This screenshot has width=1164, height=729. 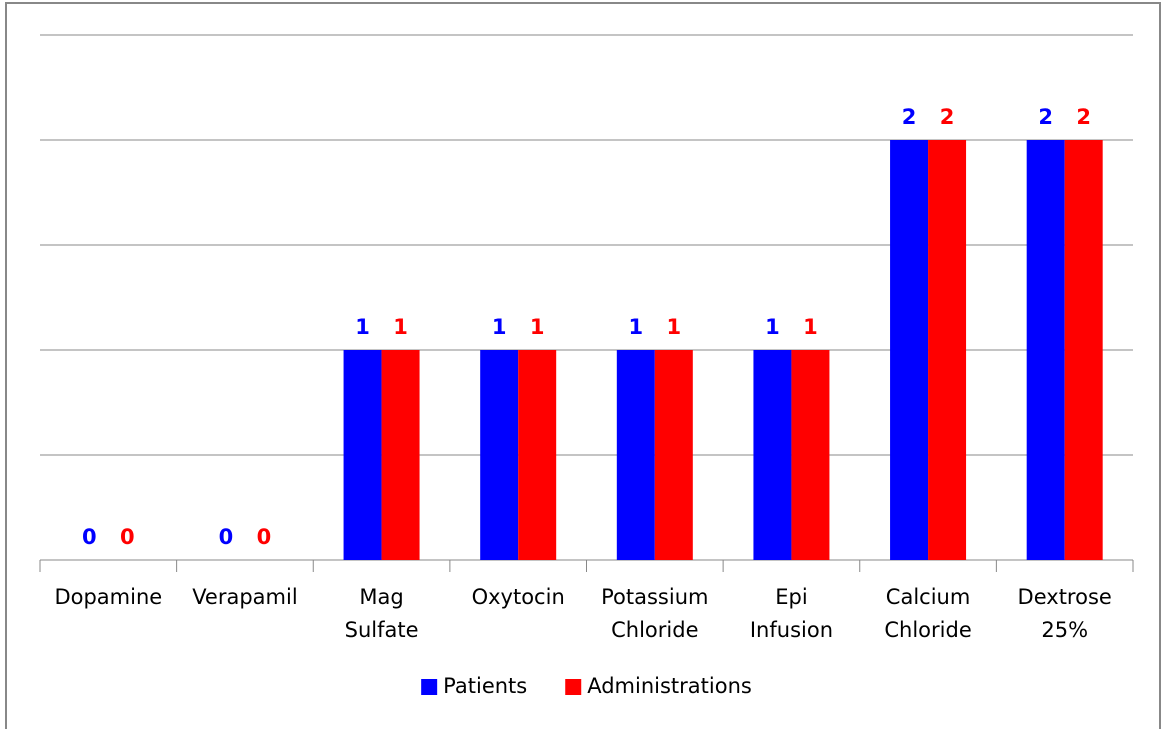 I want to click on legend-item: Administrations, so click(x=658, y=686).